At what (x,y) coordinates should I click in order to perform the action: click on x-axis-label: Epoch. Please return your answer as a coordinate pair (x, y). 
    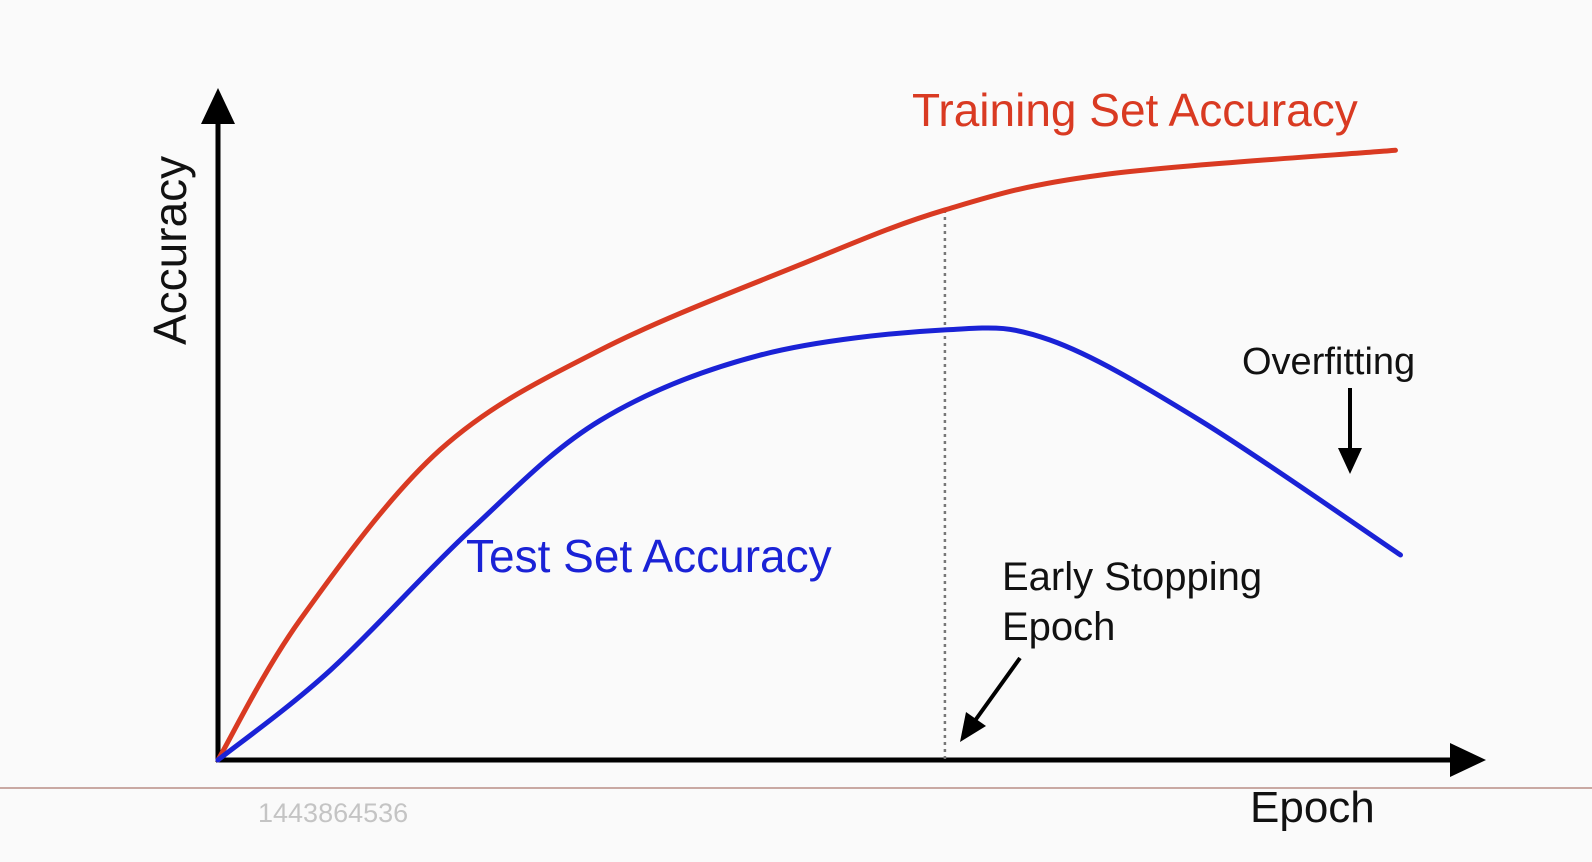
    Looking at the image, I should click on (1312, 807).